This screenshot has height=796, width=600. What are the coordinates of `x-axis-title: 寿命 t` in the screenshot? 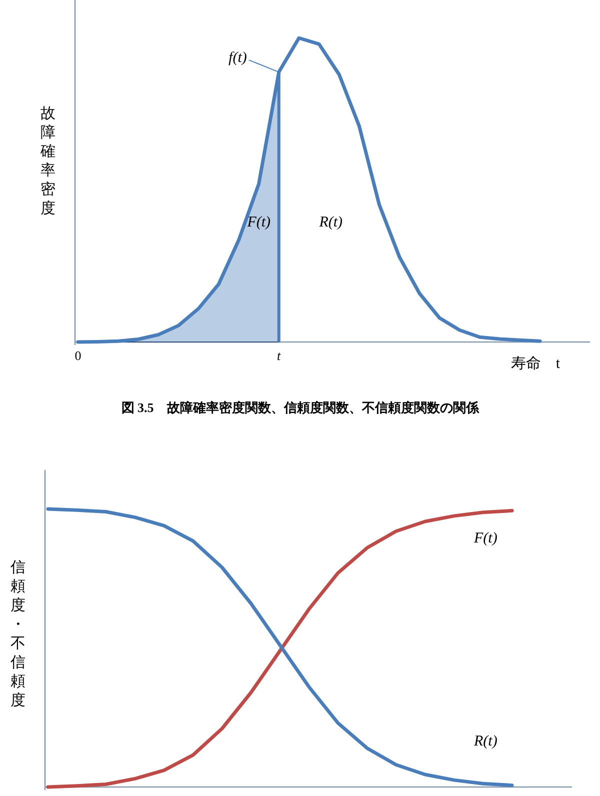 It's located at (535, 363).